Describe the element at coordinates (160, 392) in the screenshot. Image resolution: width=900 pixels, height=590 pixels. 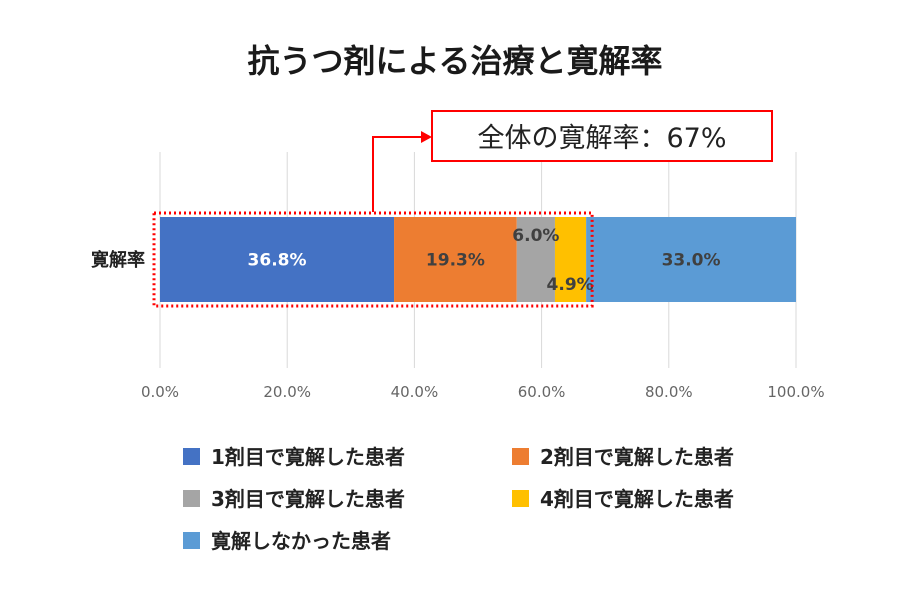
I see `x-tick-label: 0.0%` at that location.